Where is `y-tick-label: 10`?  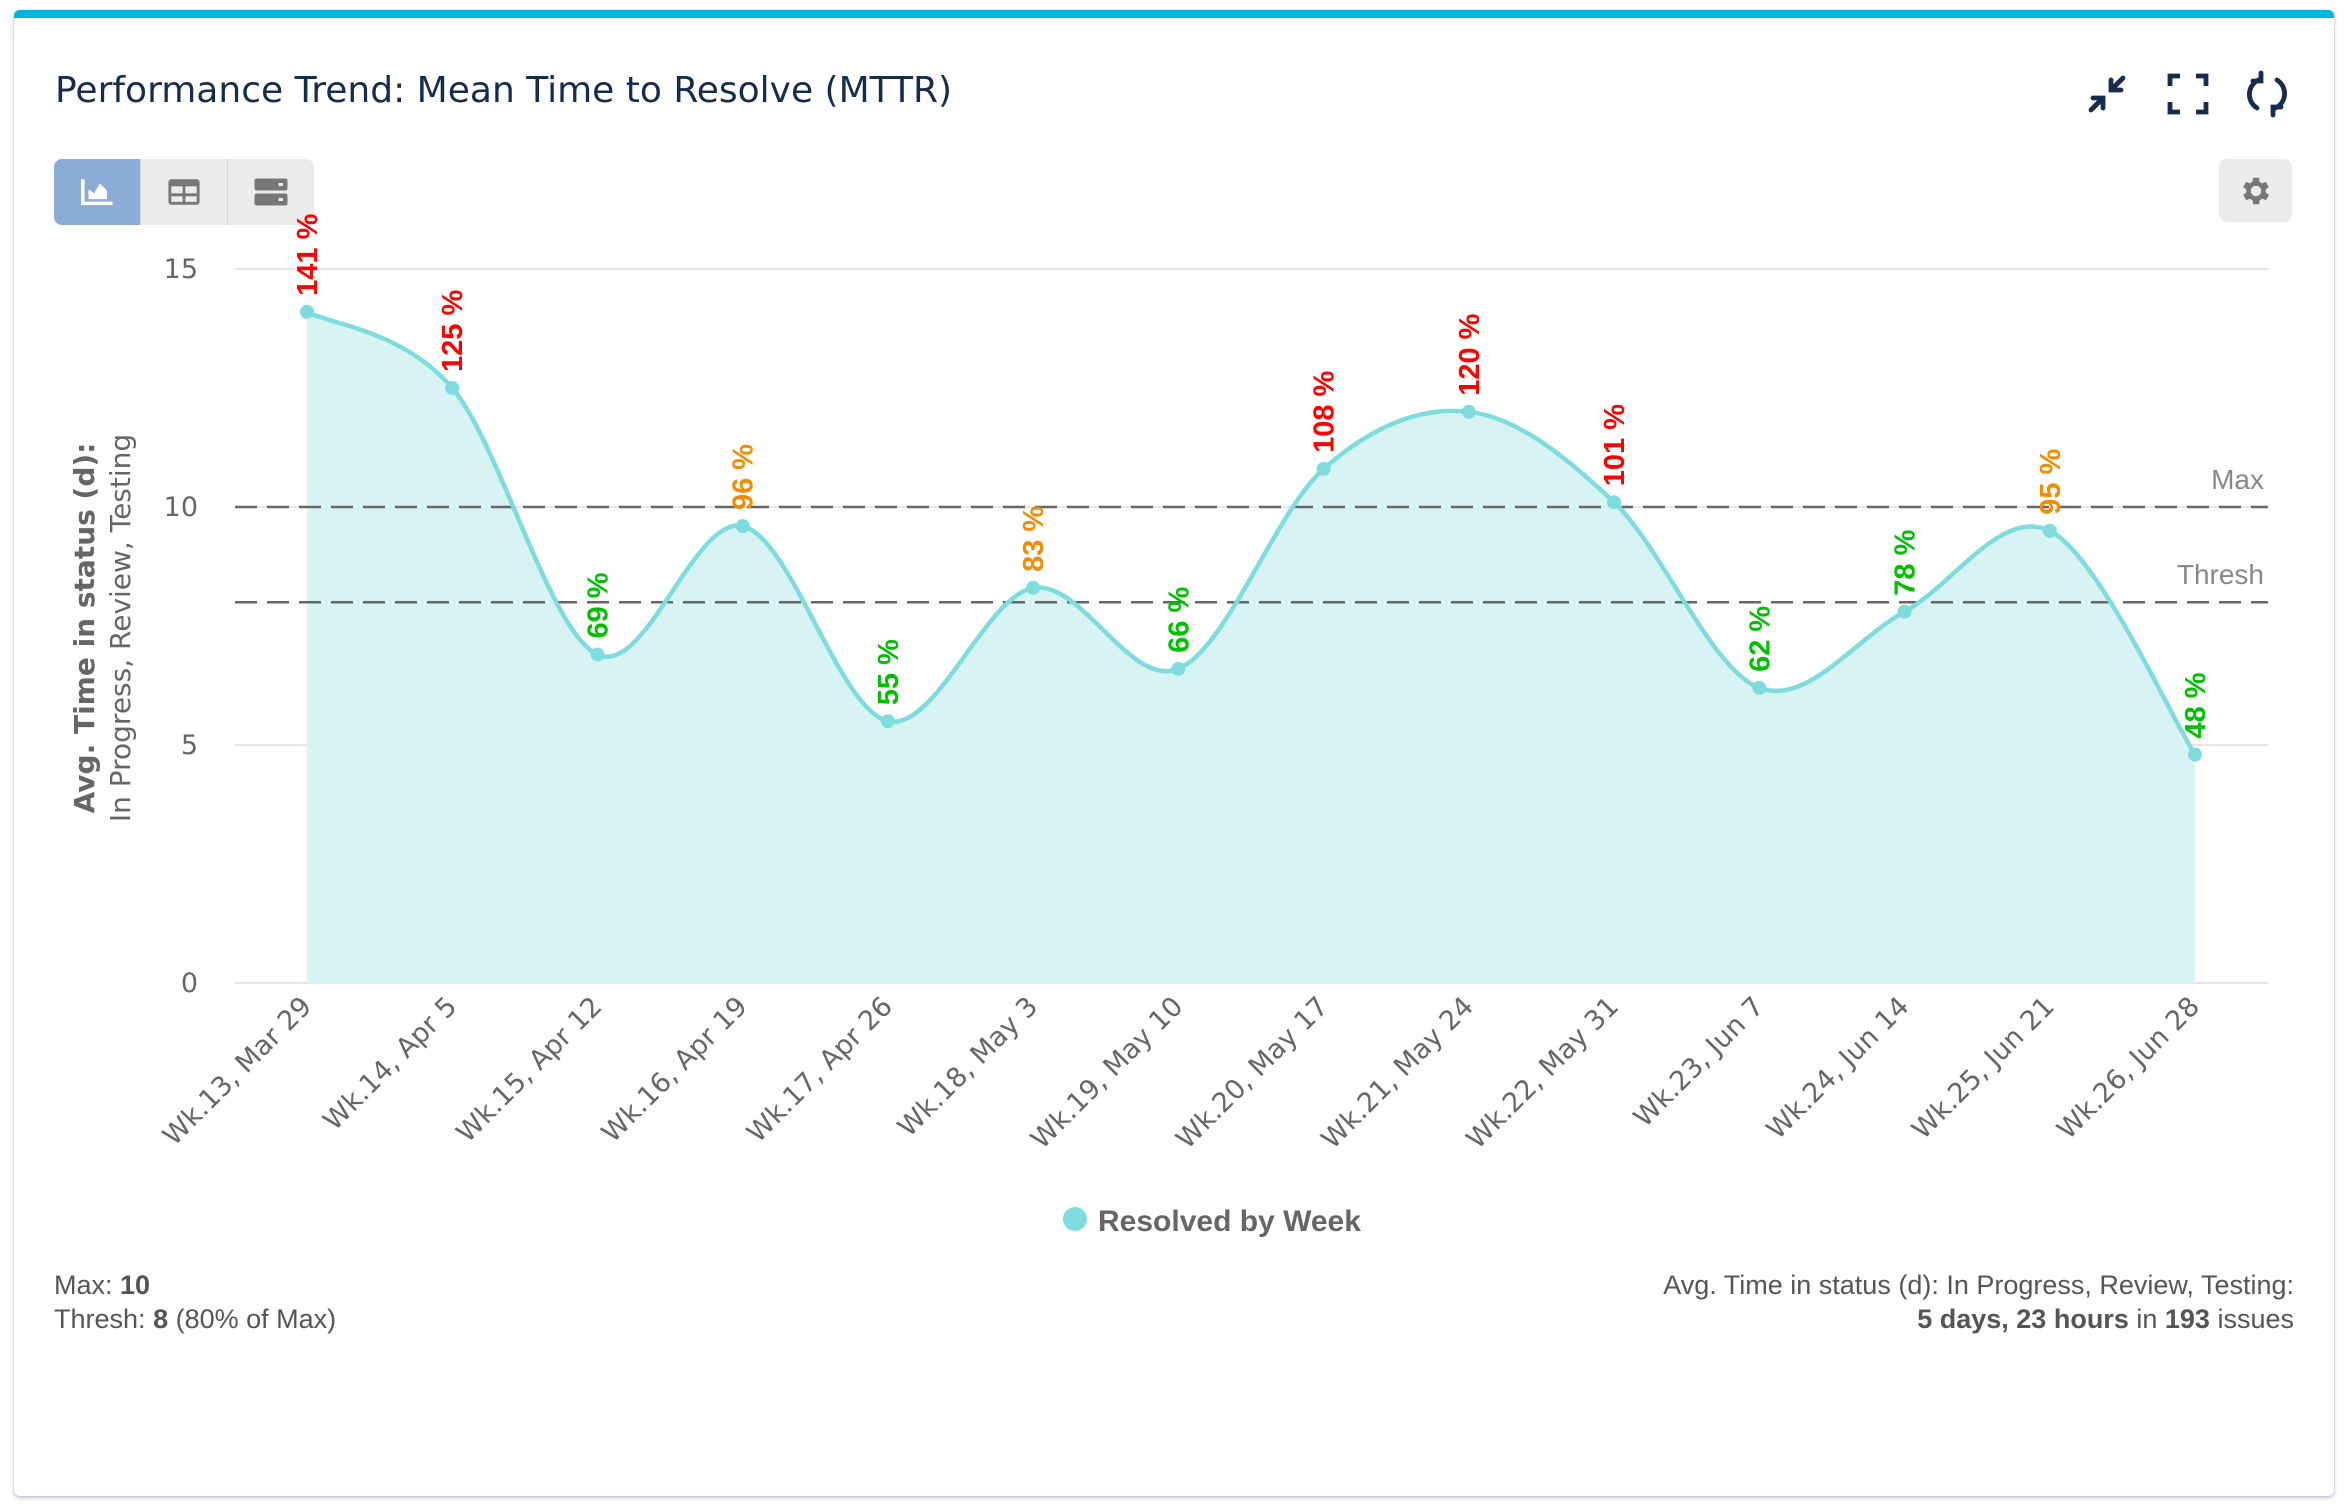
y-tick-label: 10 is located at coordinates (181, 507).